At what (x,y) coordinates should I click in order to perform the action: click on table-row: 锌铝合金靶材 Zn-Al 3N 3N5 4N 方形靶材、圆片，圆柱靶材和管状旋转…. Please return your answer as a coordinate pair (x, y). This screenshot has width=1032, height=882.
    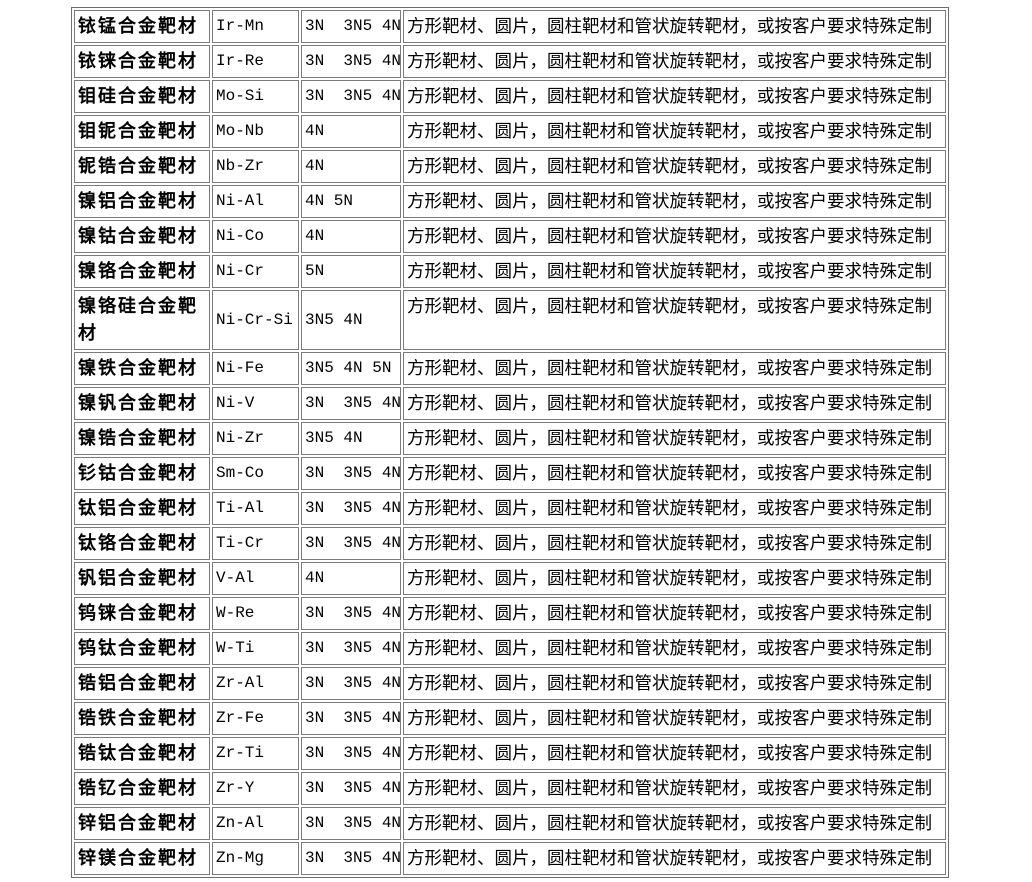
    Looking at the image, I should click on (510, 823).